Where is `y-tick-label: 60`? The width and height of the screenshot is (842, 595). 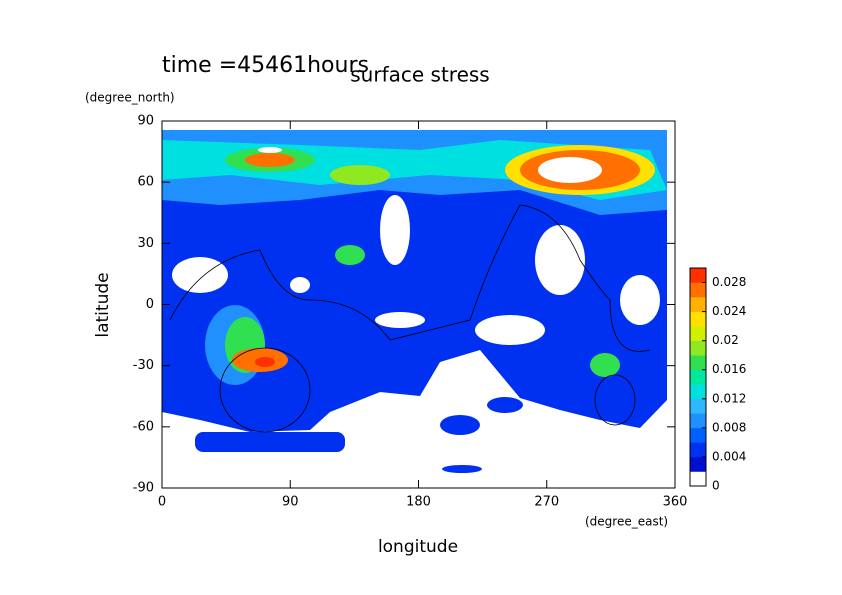
y-tick-label: 60 is located at coordinates (145, 182).